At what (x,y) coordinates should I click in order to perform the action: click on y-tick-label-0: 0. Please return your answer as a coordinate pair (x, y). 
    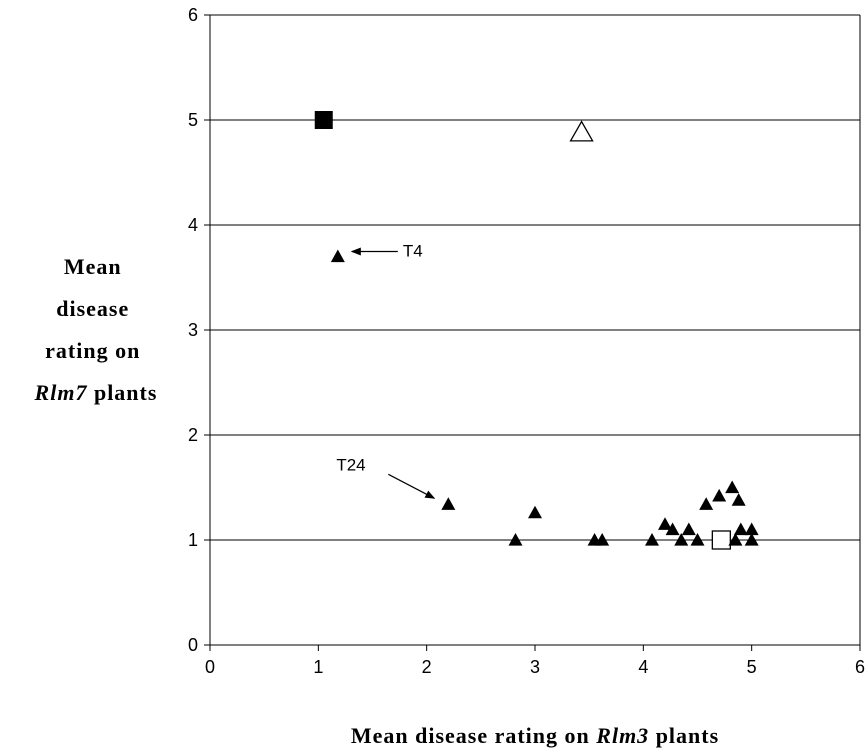
    Looking at the image, I should click on (193, 645).